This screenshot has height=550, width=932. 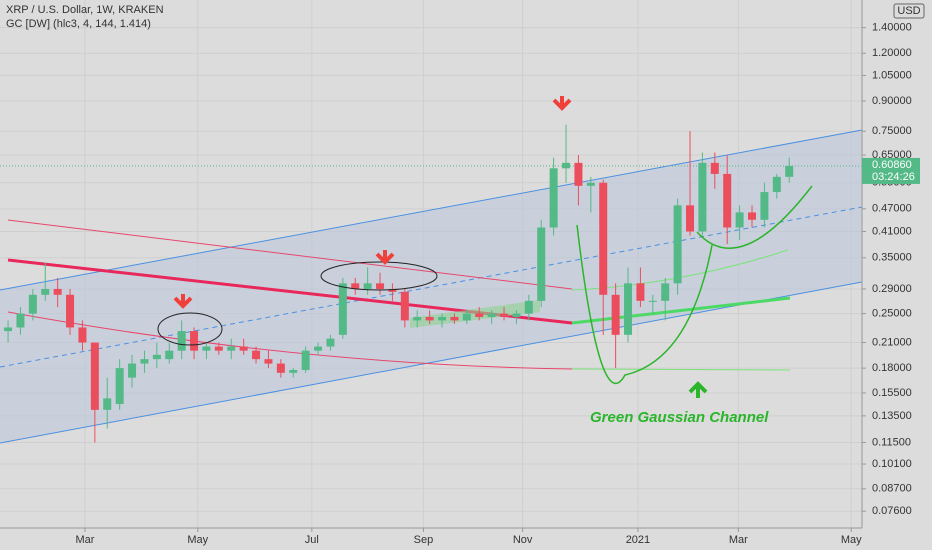 I want to click on last-price-box, so click(x=891, y=170).